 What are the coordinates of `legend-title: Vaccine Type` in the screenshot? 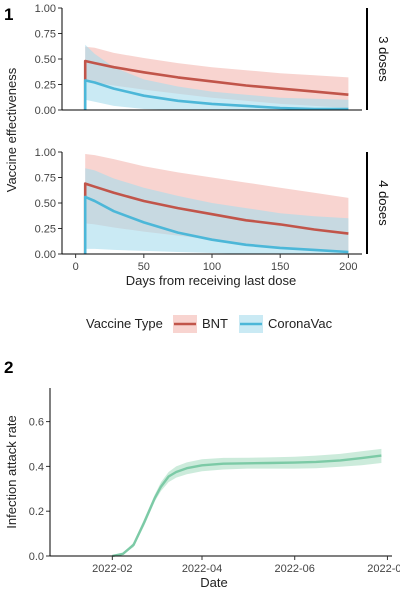 It's located at (124, 323).